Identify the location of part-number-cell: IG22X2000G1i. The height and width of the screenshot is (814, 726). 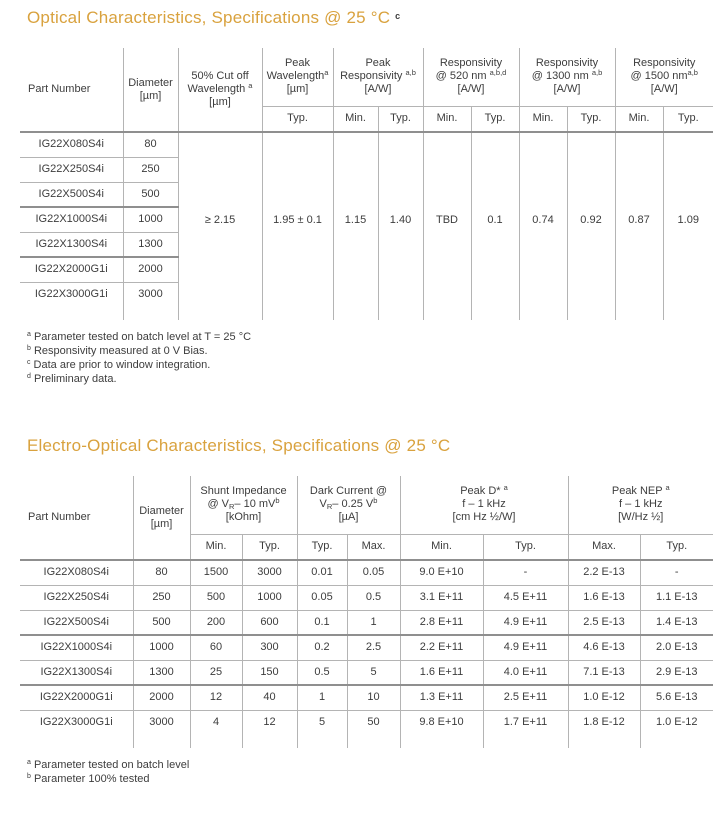
(76, 697).